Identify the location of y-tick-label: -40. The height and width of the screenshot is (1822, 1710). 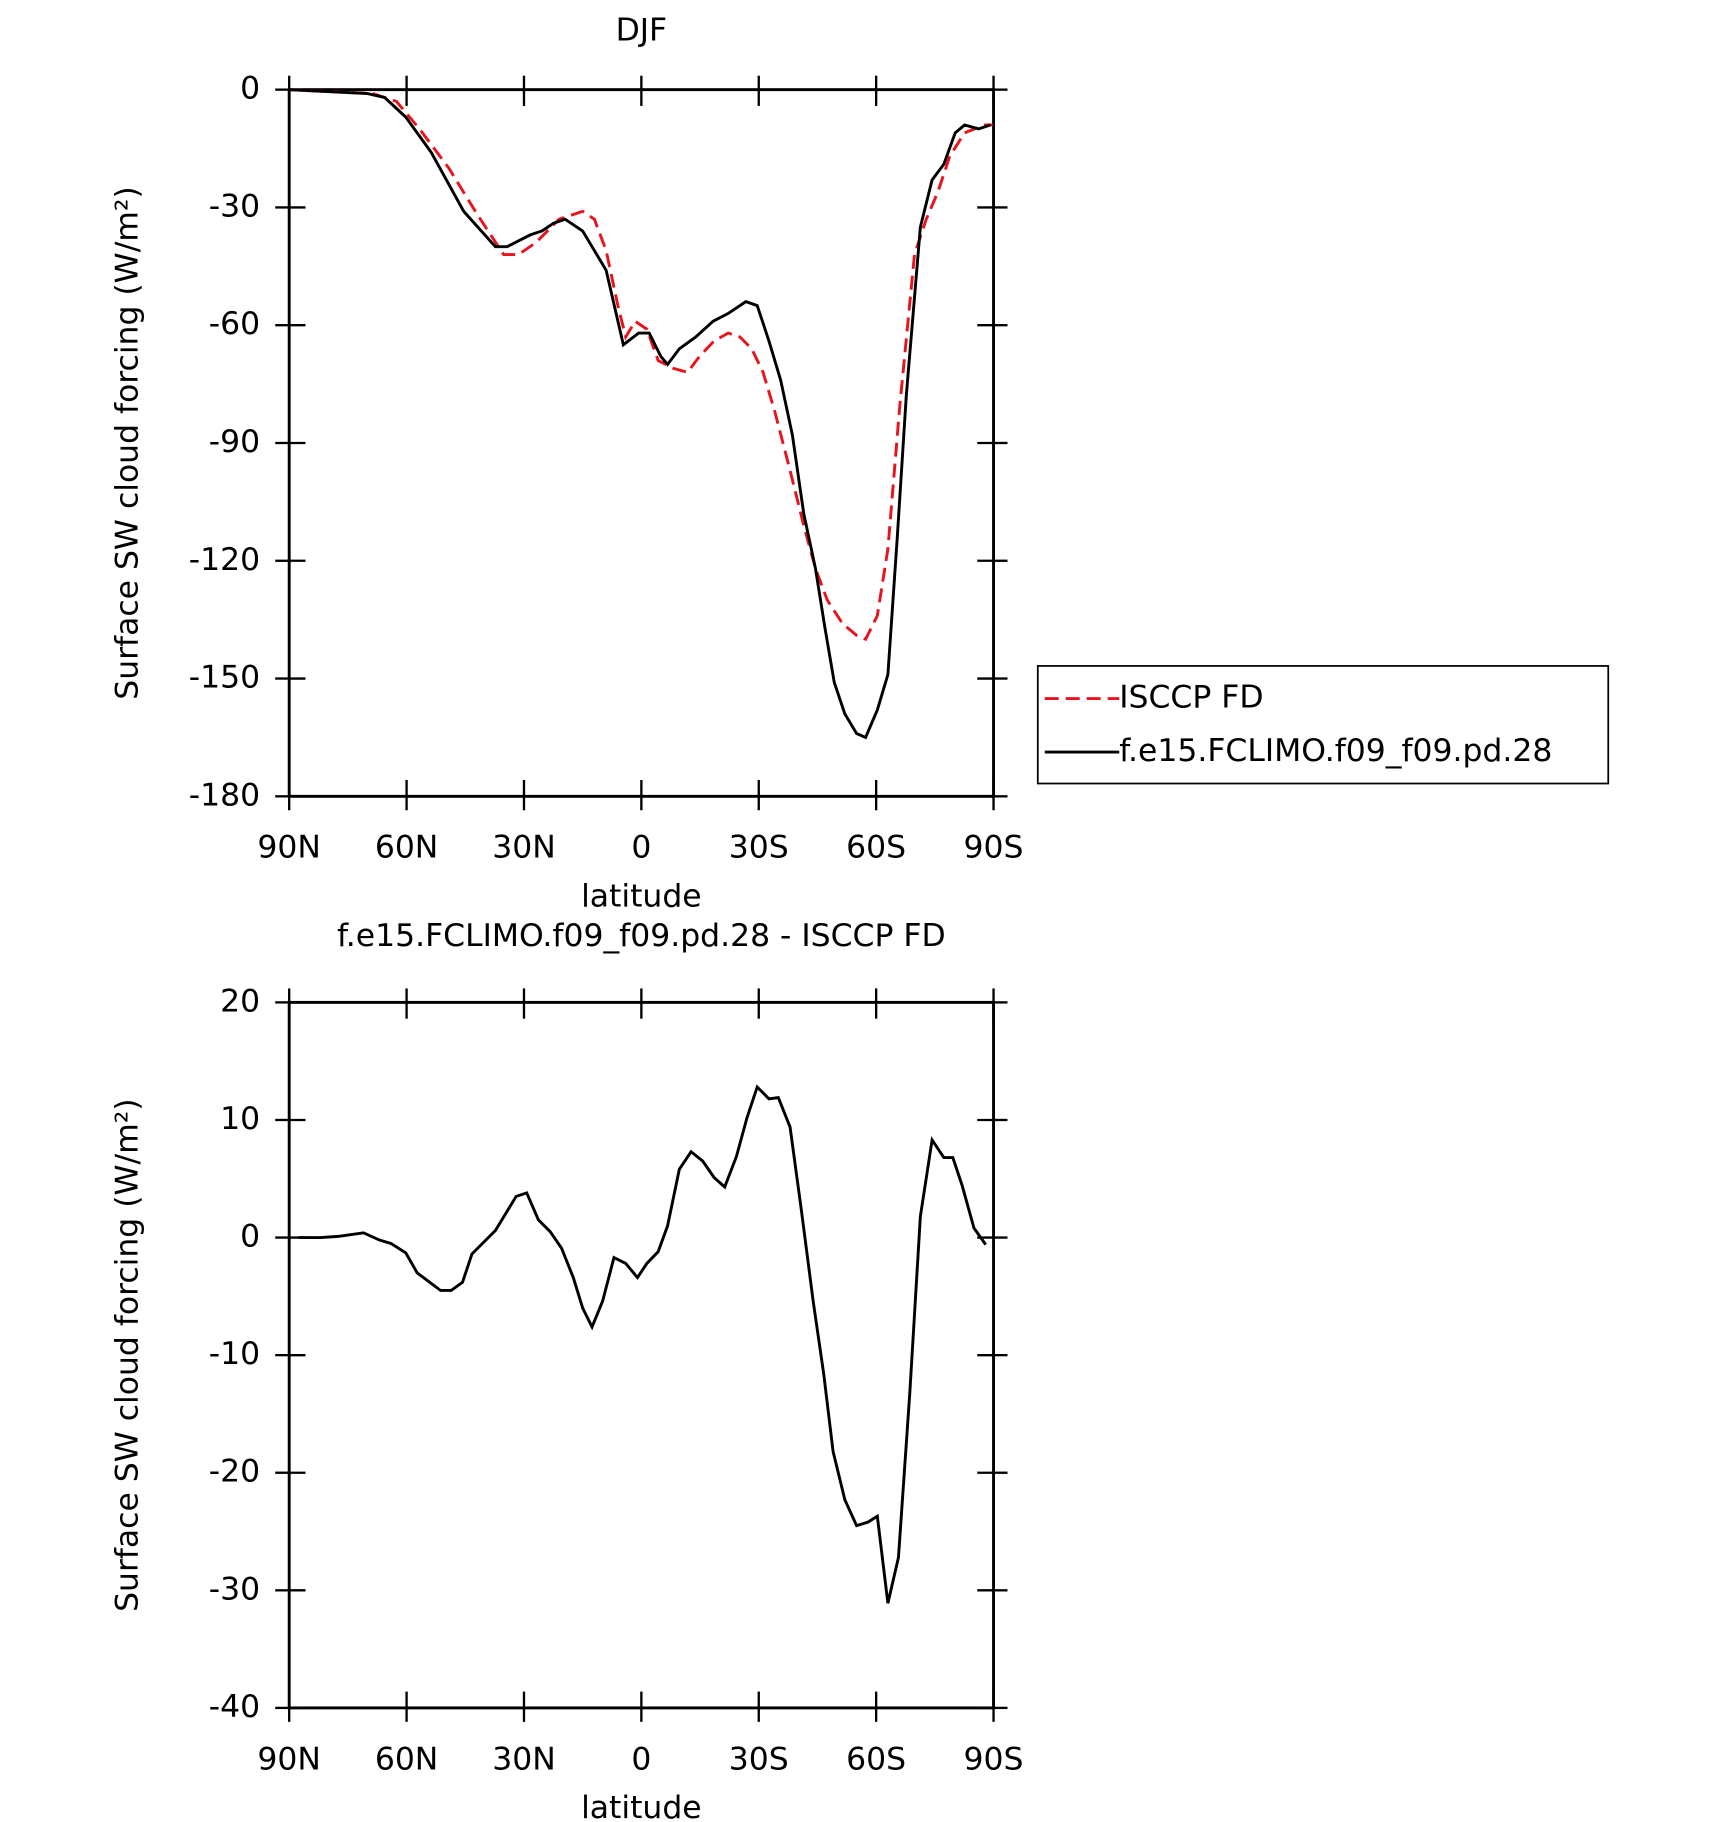
(234, 1707).